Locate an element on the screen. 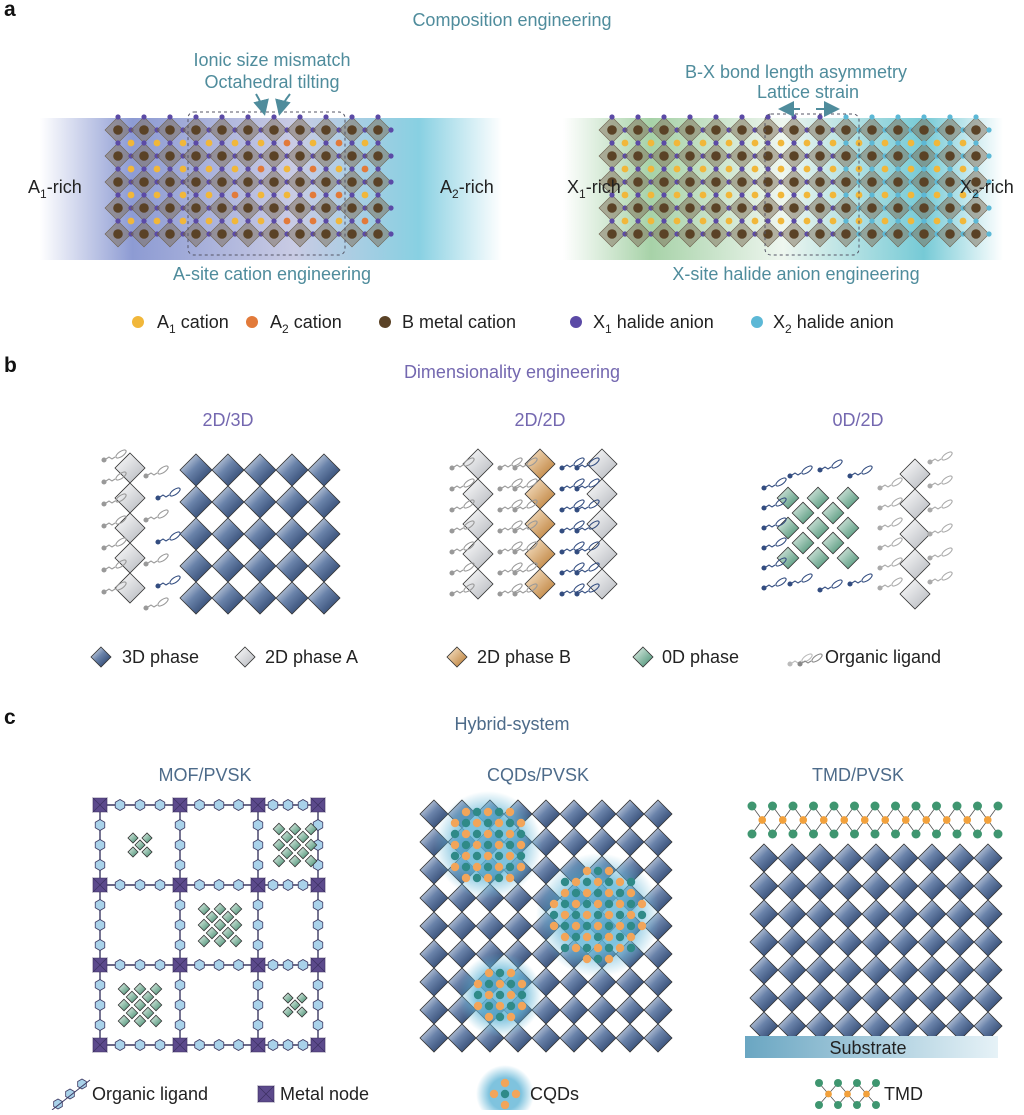  scheme-title: MOF/PVSK is located at coordinates (204, 775).